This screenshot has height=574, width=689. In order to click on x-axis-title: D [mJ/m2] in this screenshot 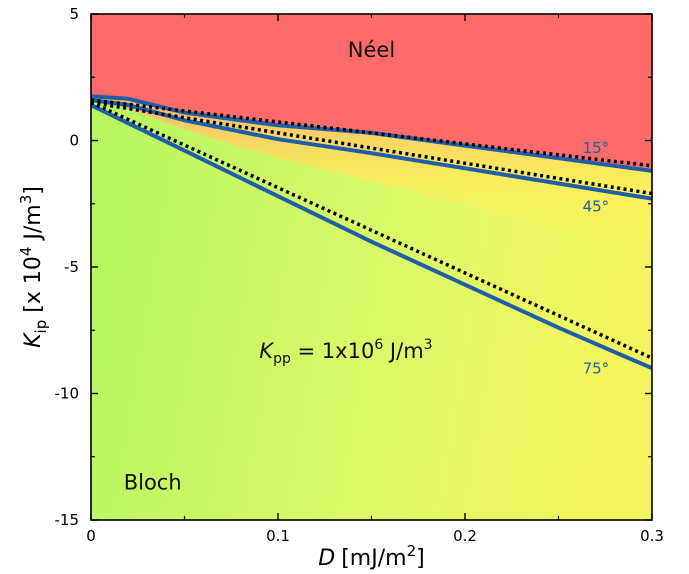, I will do `click(371, 556)`.